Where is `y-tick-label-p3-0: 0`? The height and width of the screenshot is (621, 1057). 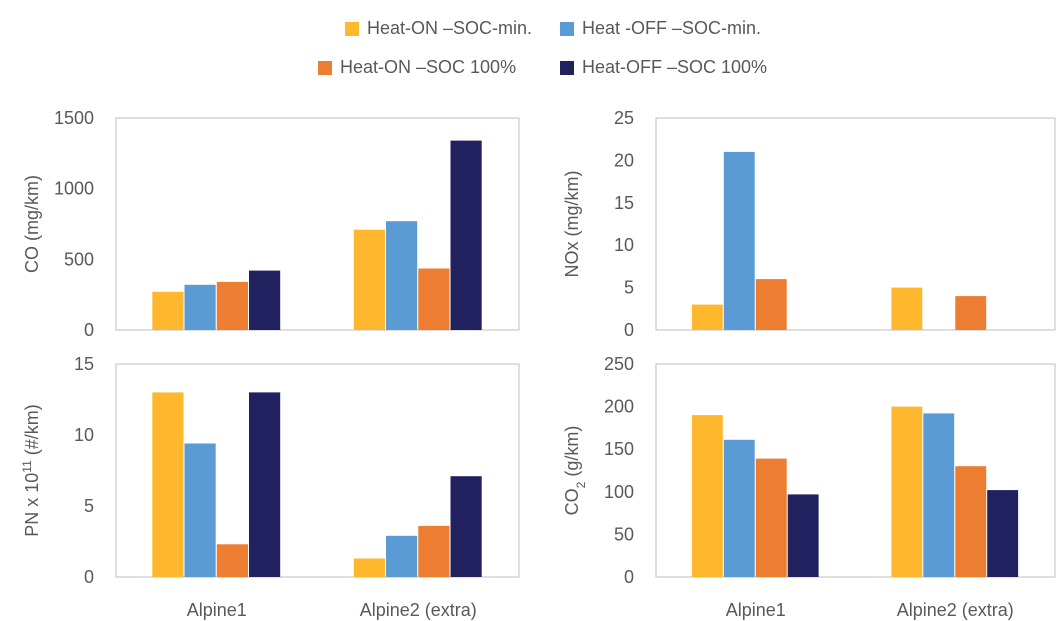
y-tick-label-p3-0: 0 is located at coordinates (89, 577).